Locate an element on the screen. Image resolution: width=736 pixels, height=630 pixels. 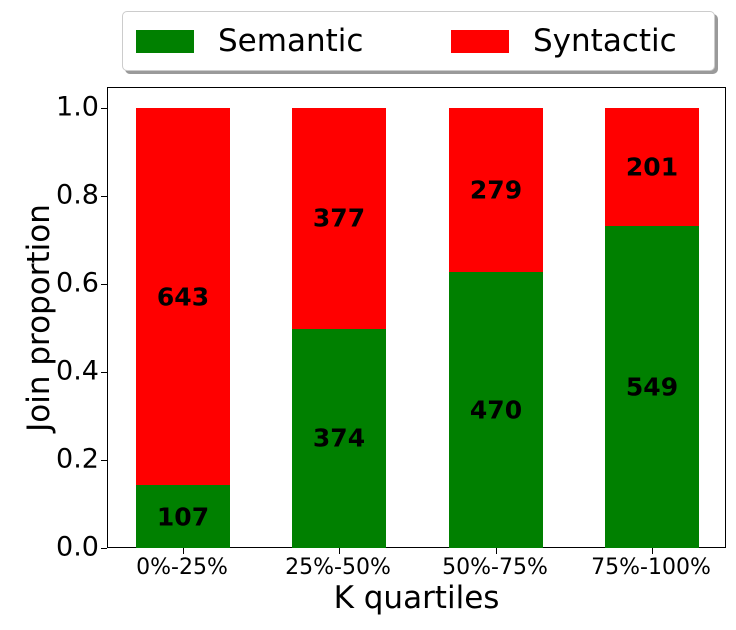
x-tick-label: 75%-100% is located at coordinates (651, 567).